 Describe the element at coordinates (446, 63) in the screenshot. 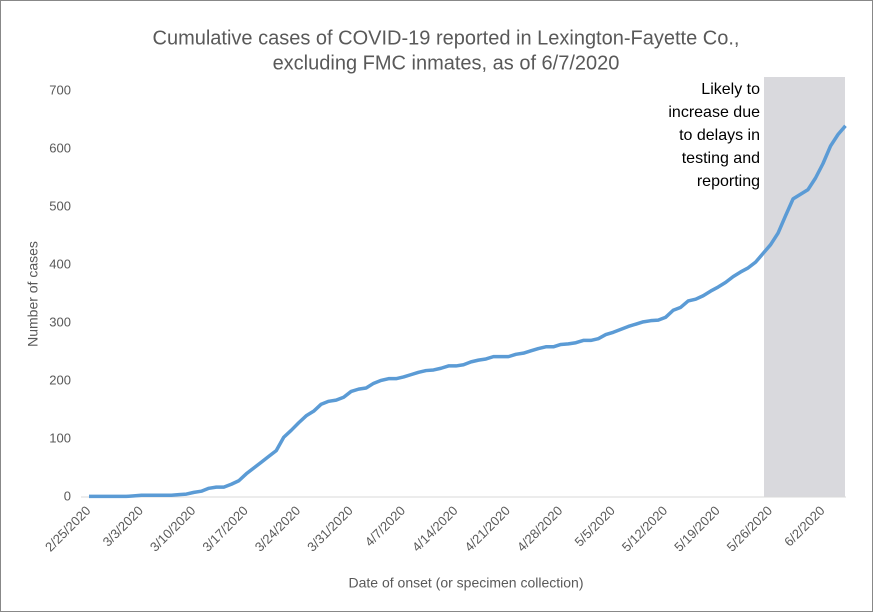

I see `chart-title: excluding FMC inmates, as of 6/7/2020` at that location.